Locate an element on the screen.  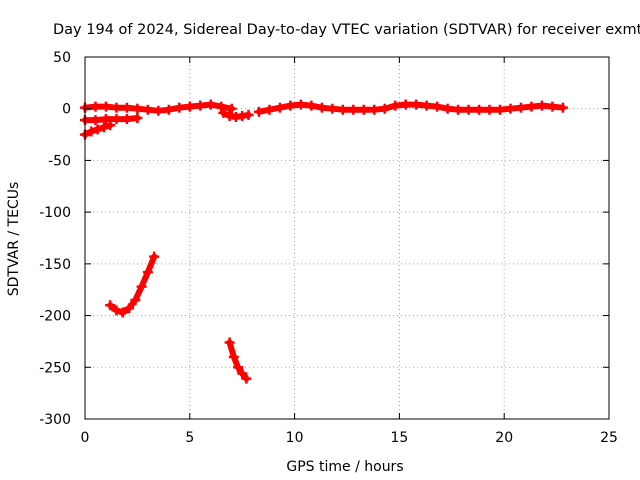
series-offset-band is located at coordinates (111, 119).